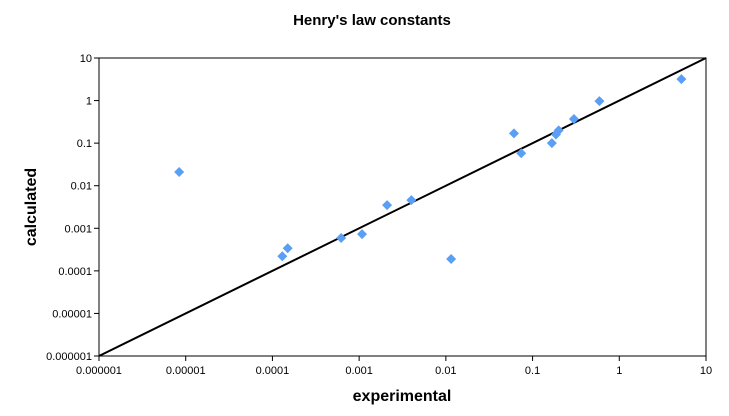 The height and width of the screenshot is (416, 729). Describe the element at coordinates (402, 396) in the screenshot. I see `x-axis-label: experimental` at that location.